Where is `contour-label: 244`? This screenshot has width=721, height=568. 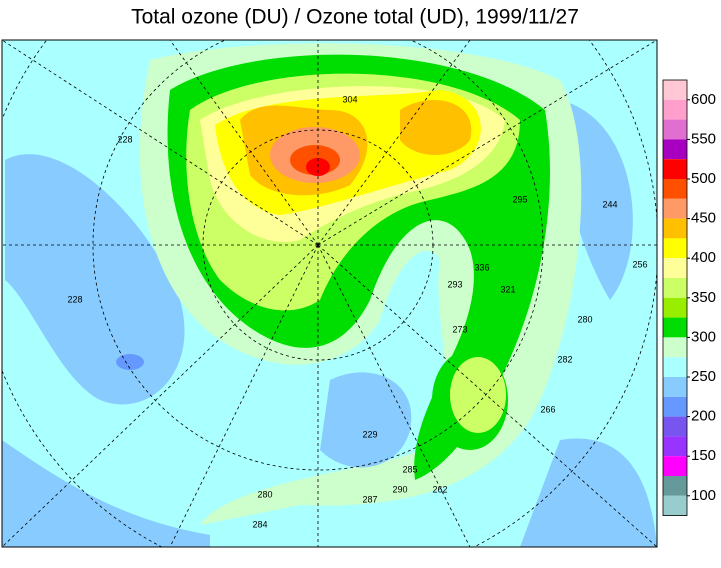
contour-label: 244 is located at coordinates (609, 204).